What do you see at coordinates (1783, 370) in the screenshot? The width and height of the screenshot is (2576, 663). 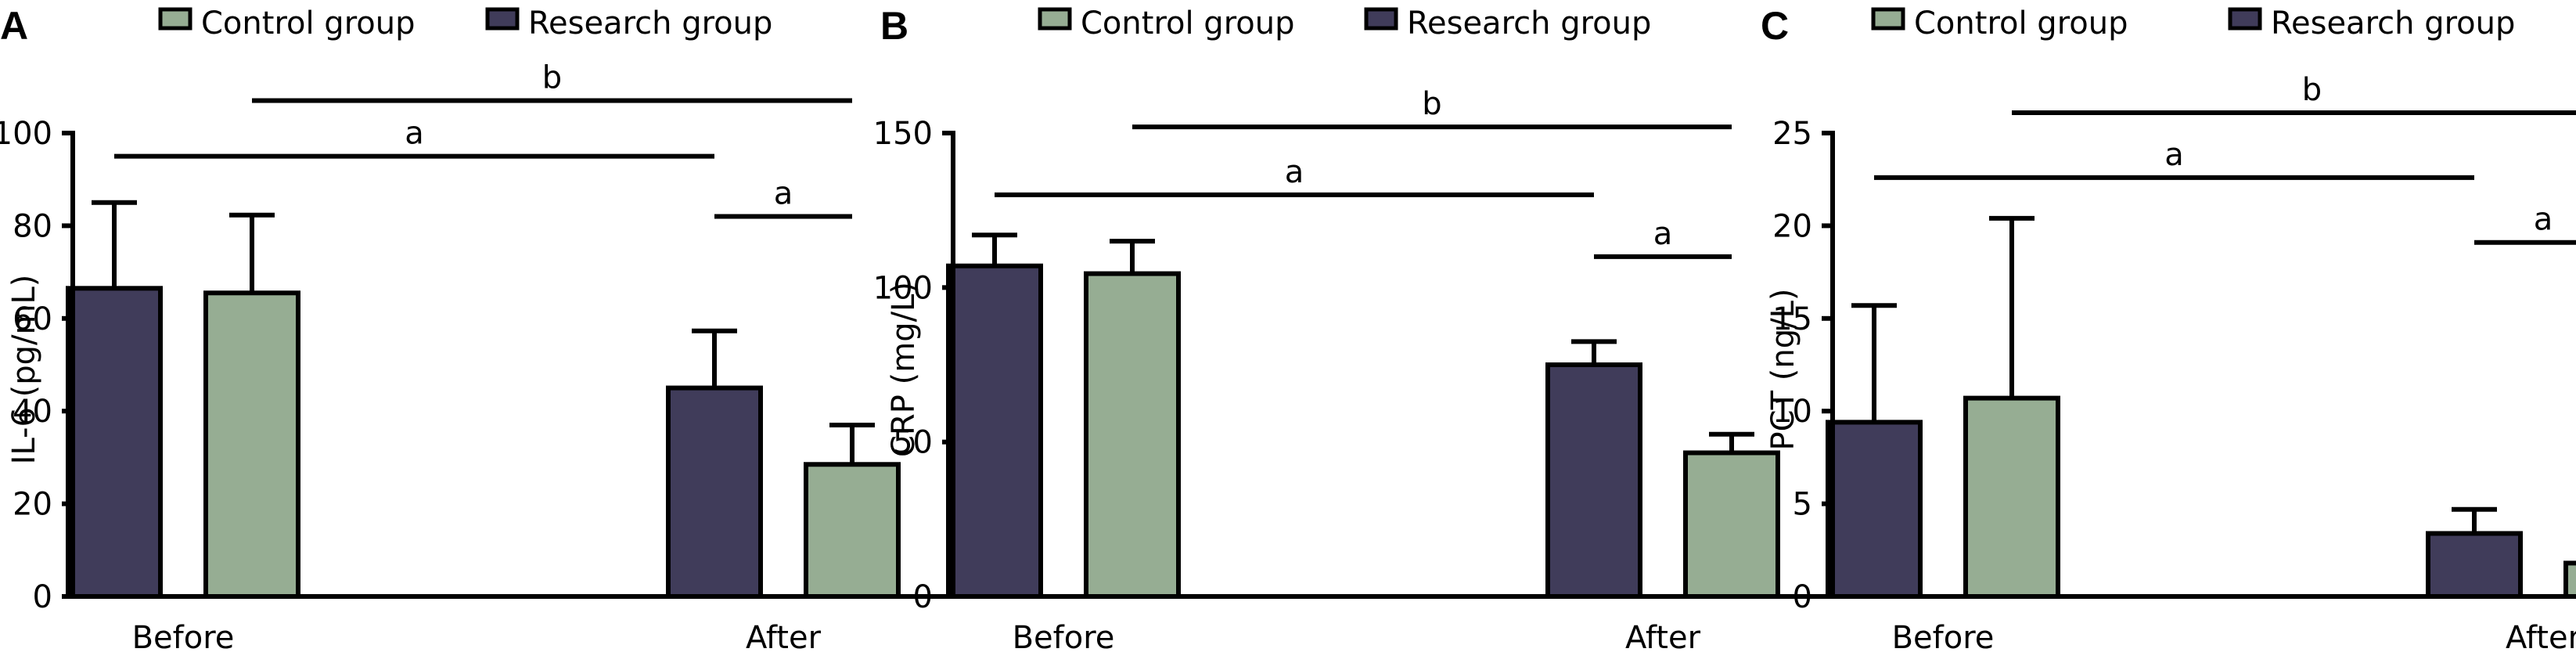 I see `y-axis-label: PCT (ng/L)` at bounding box center [1783, 370].